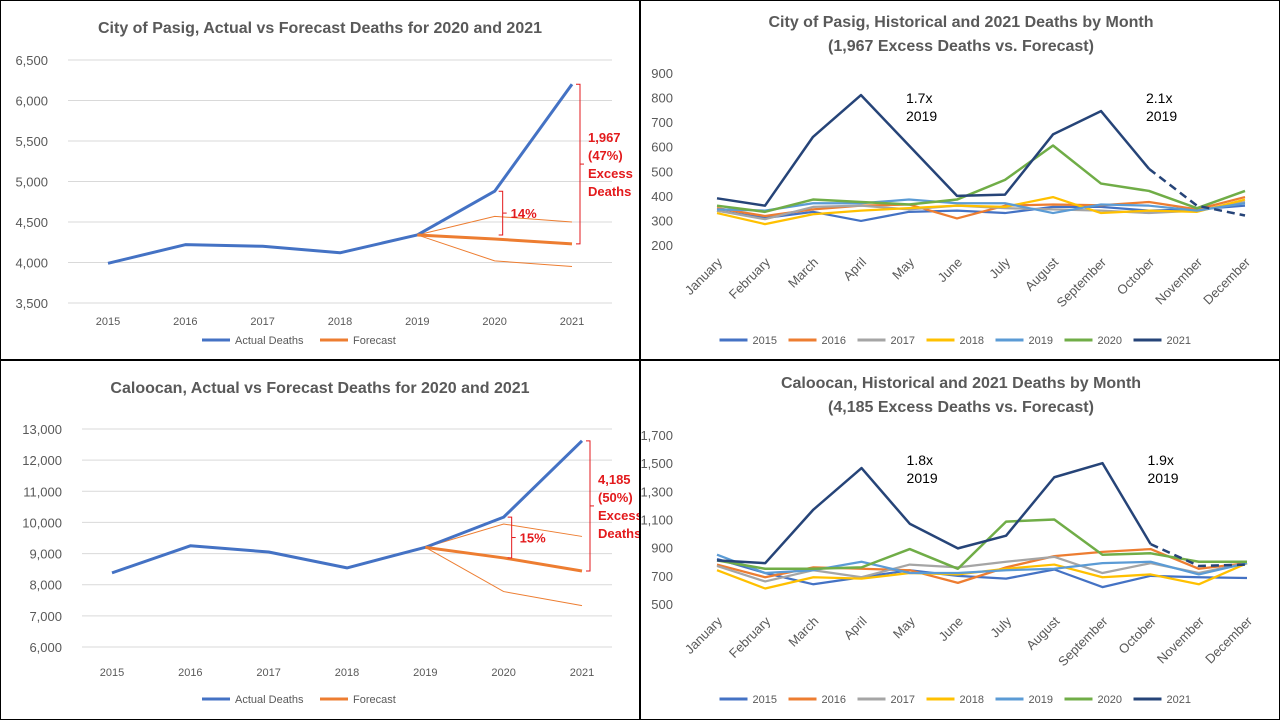 The width and height of the screenshot is (1280, 725). What do you see at coordinates (31, 182) in the screenshot?
I see `y-tick-label: 5,000` at bounding box center [31, 182].